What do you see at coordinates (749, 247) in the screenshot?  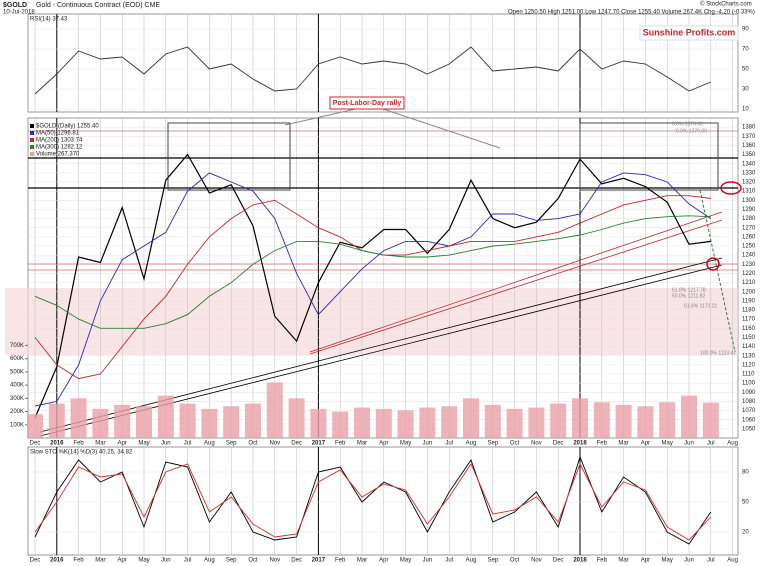 I see `y-tick-label: 1250` at bounding box center [749, 247].